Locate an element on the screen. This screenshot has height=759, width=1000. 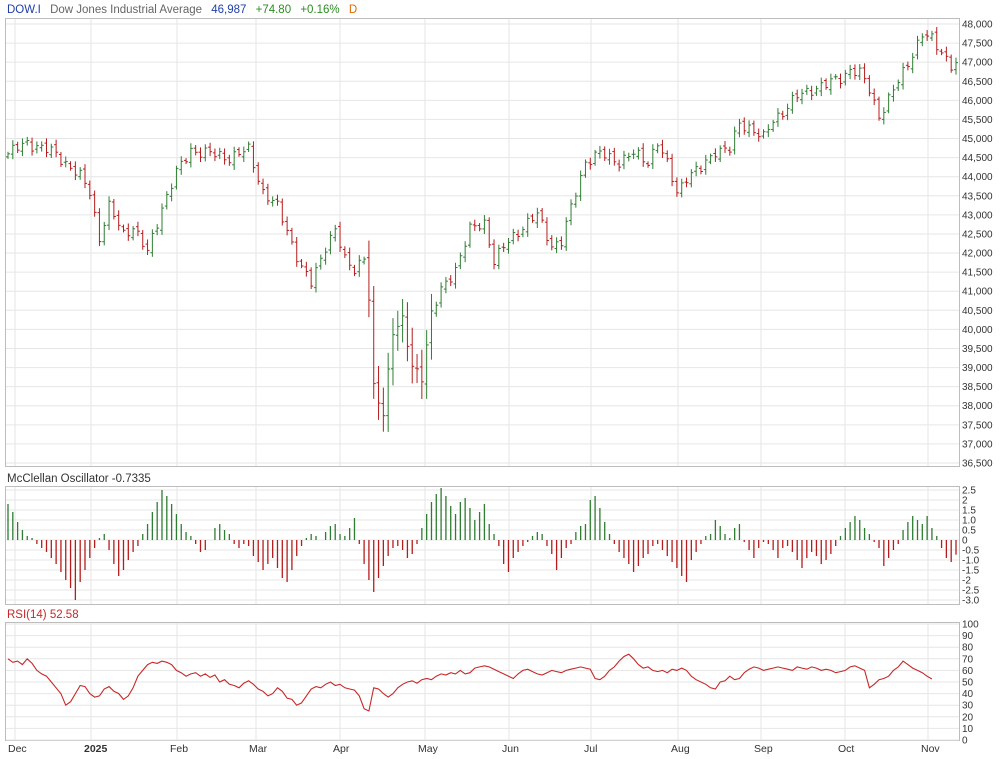
price-y-tick-label: 37,000 is located at coordinates (977, 444).